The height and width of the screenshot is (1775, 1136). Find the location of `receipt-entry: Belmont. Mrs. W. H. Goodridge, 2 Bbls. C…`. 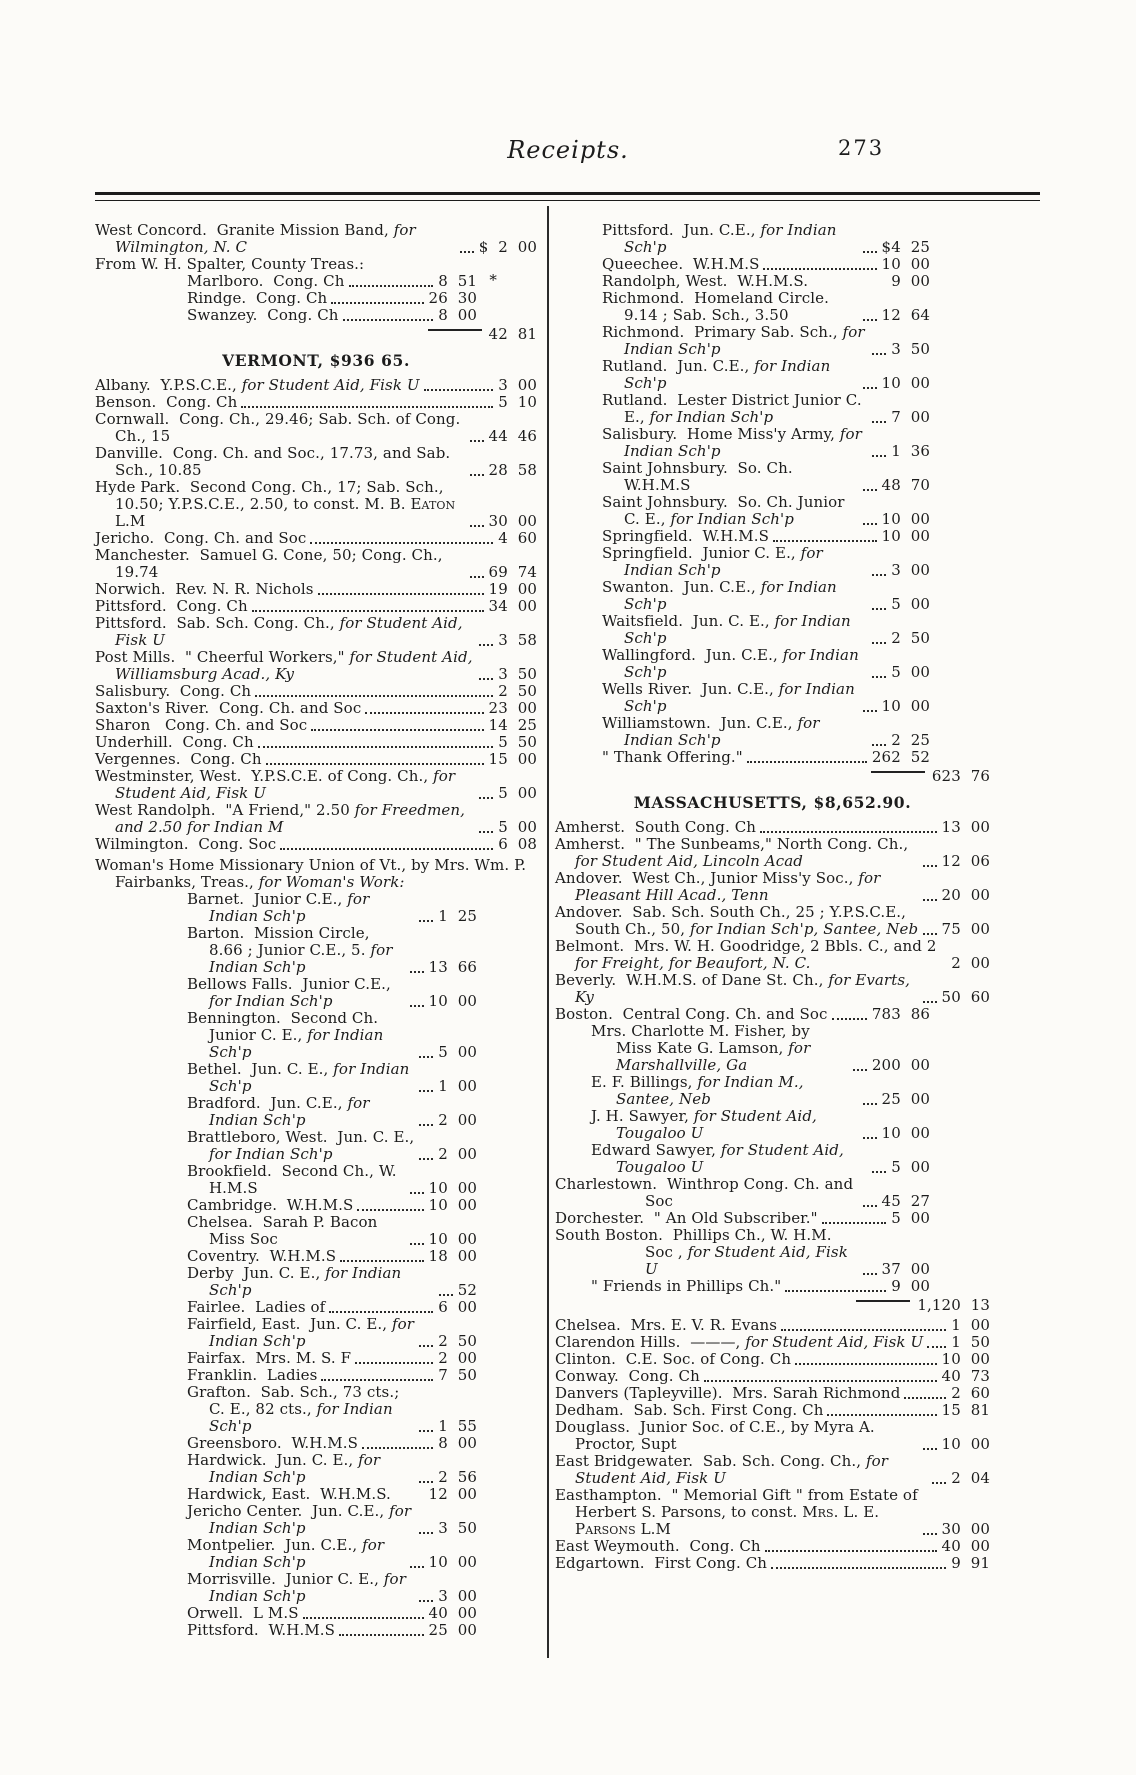

receipt-entry: Belmont. Mrs. W. H. Goodridge, 2 Bbls. C… is located at coordinates (772, 955).